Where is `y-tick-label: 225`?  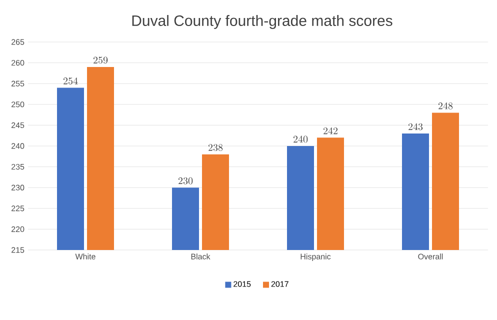
y-tick-label: 225 is located at coordinates (18, 209).